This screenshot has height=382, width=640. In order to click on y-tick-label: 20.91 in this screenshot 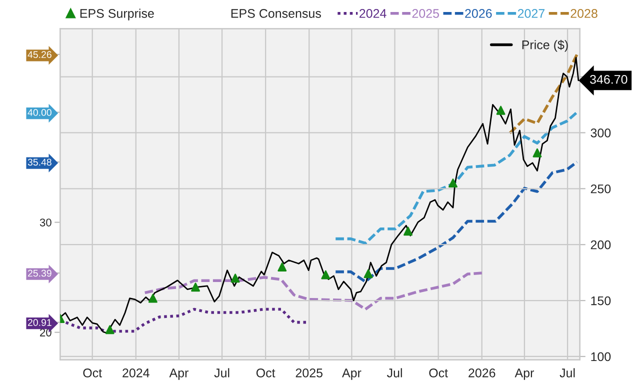, I will do `click(40, 322)`.